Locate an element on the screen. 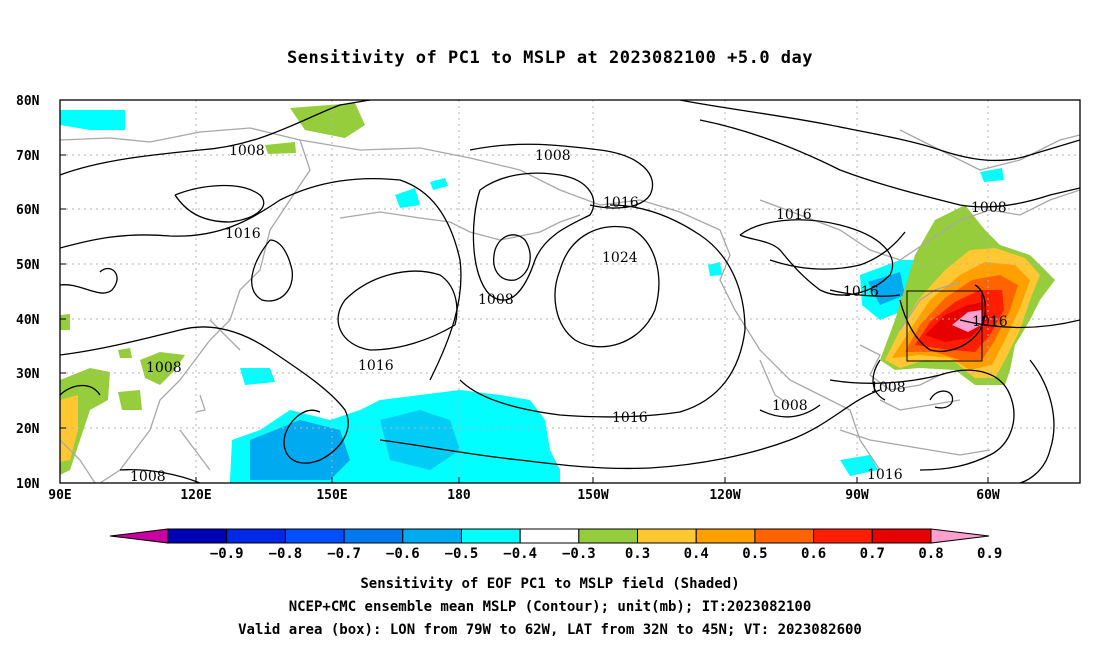 The width and height of the screenshot is (1100, 650). colorbar-label: 0.8 is located at coordinates (930, 554).